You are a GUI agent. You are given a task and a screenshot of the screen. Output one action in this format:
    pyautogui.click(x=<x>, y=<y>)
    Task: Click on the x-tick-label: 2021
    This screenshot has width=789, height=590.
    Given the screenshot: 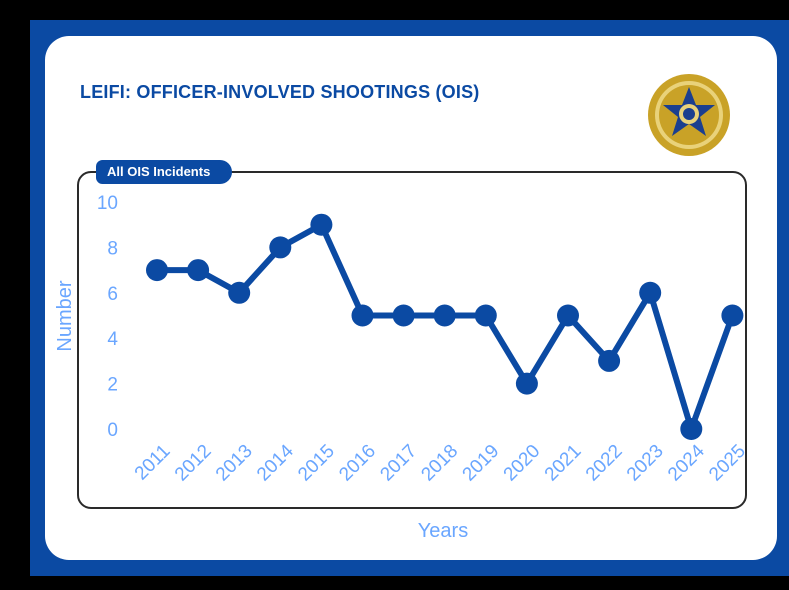 What is the action you would take?
    pyautogui.click(x=563, y=463)
    